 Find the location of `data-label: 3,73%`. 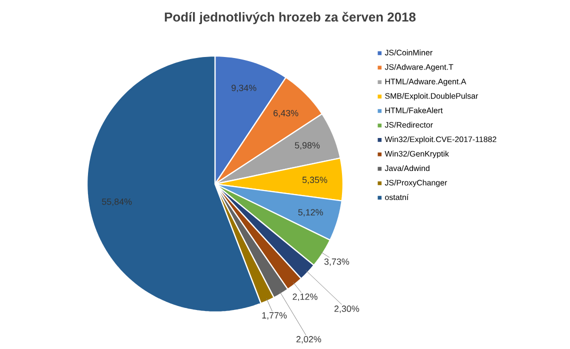

data-label: 3,73% is located at coordinates (337, 262).